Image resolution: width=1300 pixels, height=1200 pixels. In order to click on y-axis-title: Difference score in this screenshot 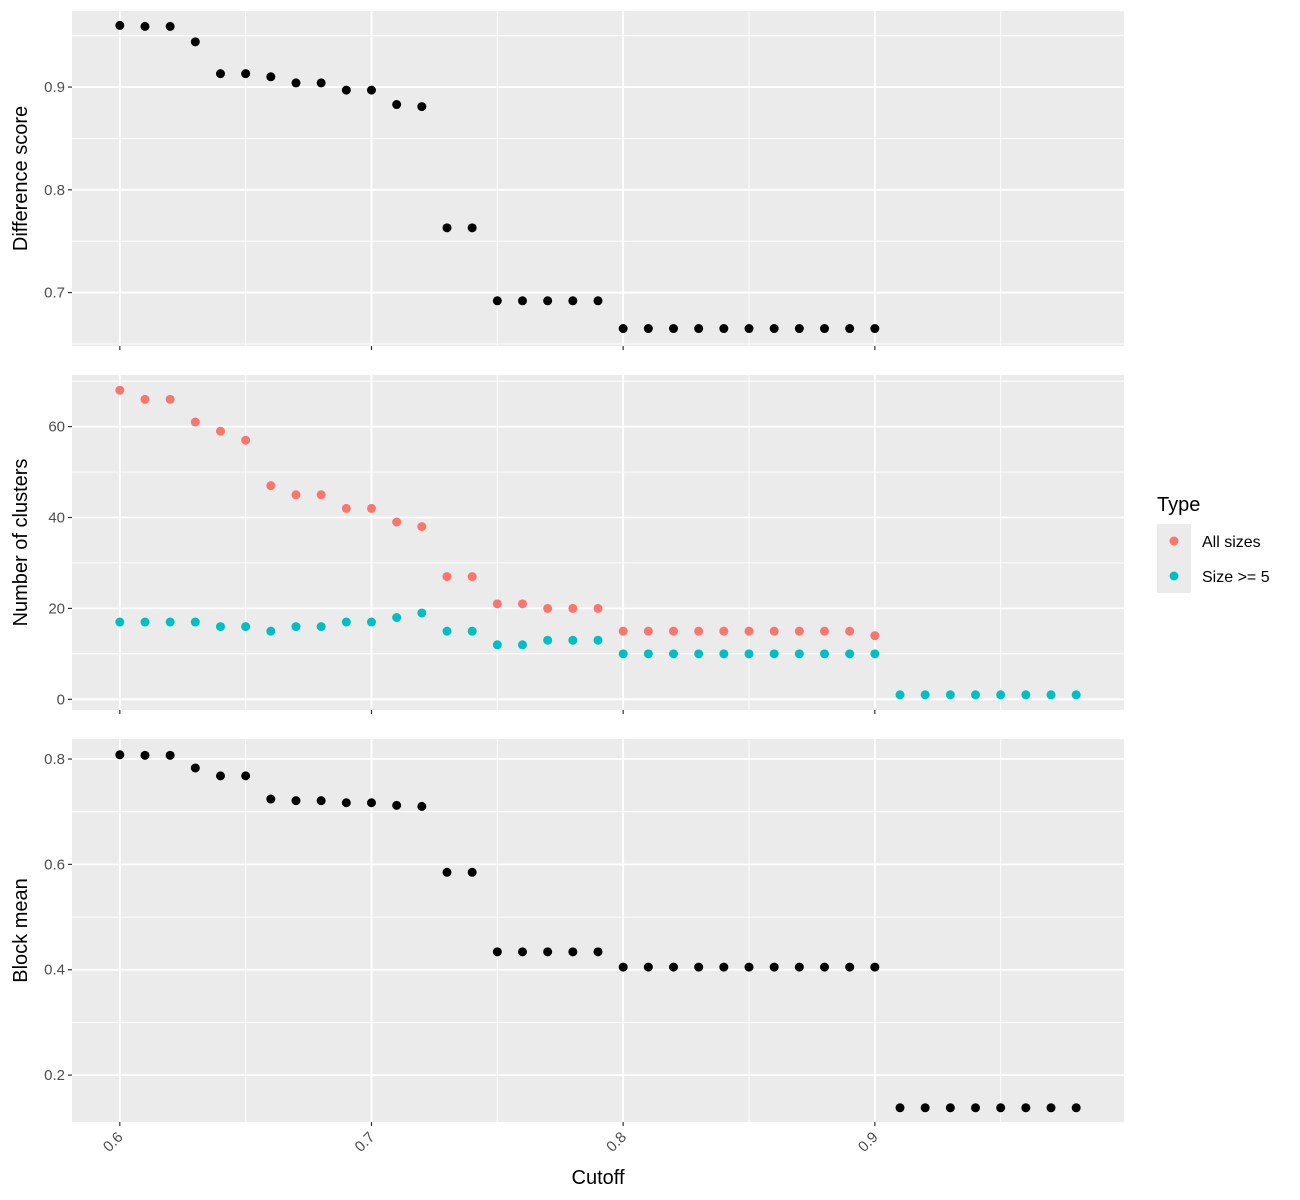, I will do `click(21, 178)`.